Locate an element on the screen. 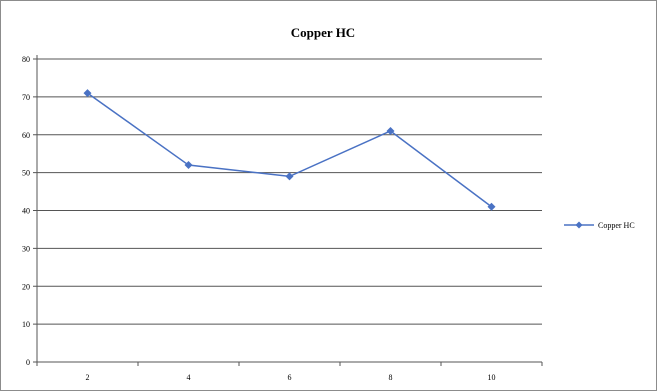 This screenshot has height=392, width=657. x-tick-label: 8 is located at coordinates (391, 377).